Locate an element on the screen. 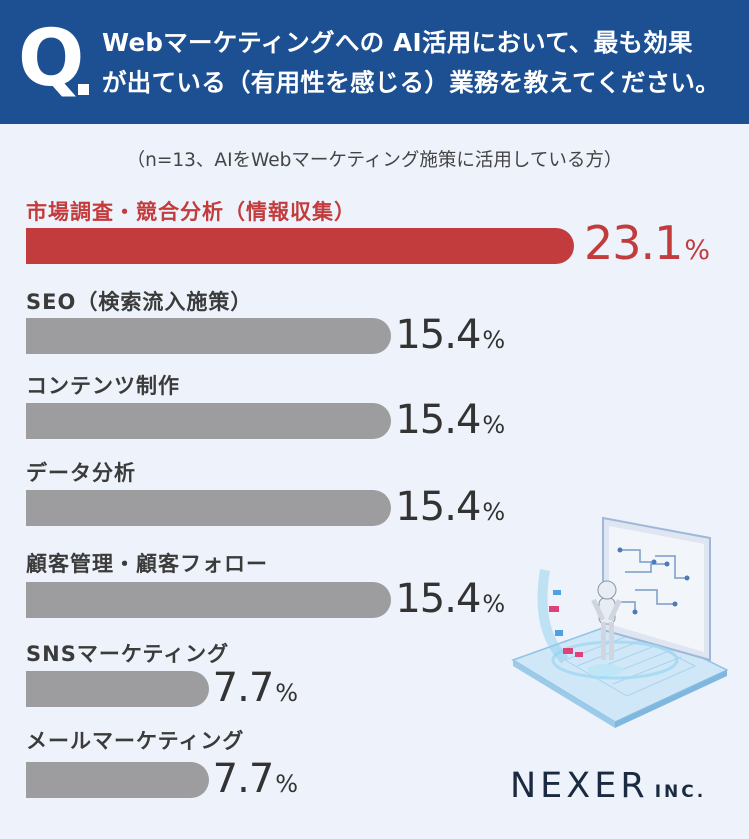 The image size is (749, 839). category-label: 顧客管理・顧客フォロー is located at coordinates (147, 564).